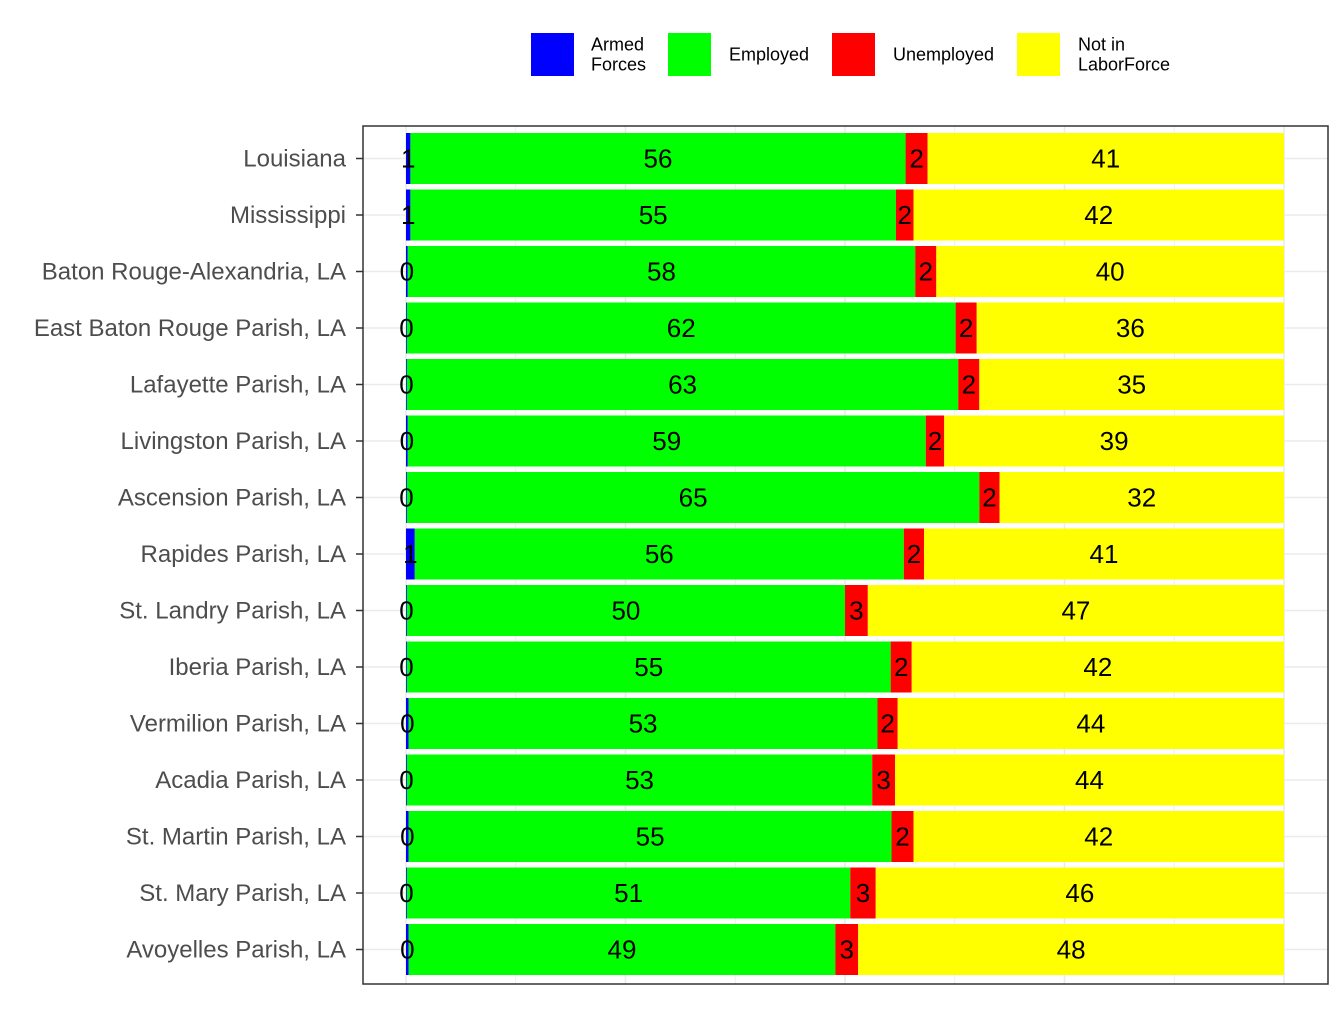 This screenshot has width=1344, height=1013. I want to click on category-label: Mississippi, so click(288, 215).